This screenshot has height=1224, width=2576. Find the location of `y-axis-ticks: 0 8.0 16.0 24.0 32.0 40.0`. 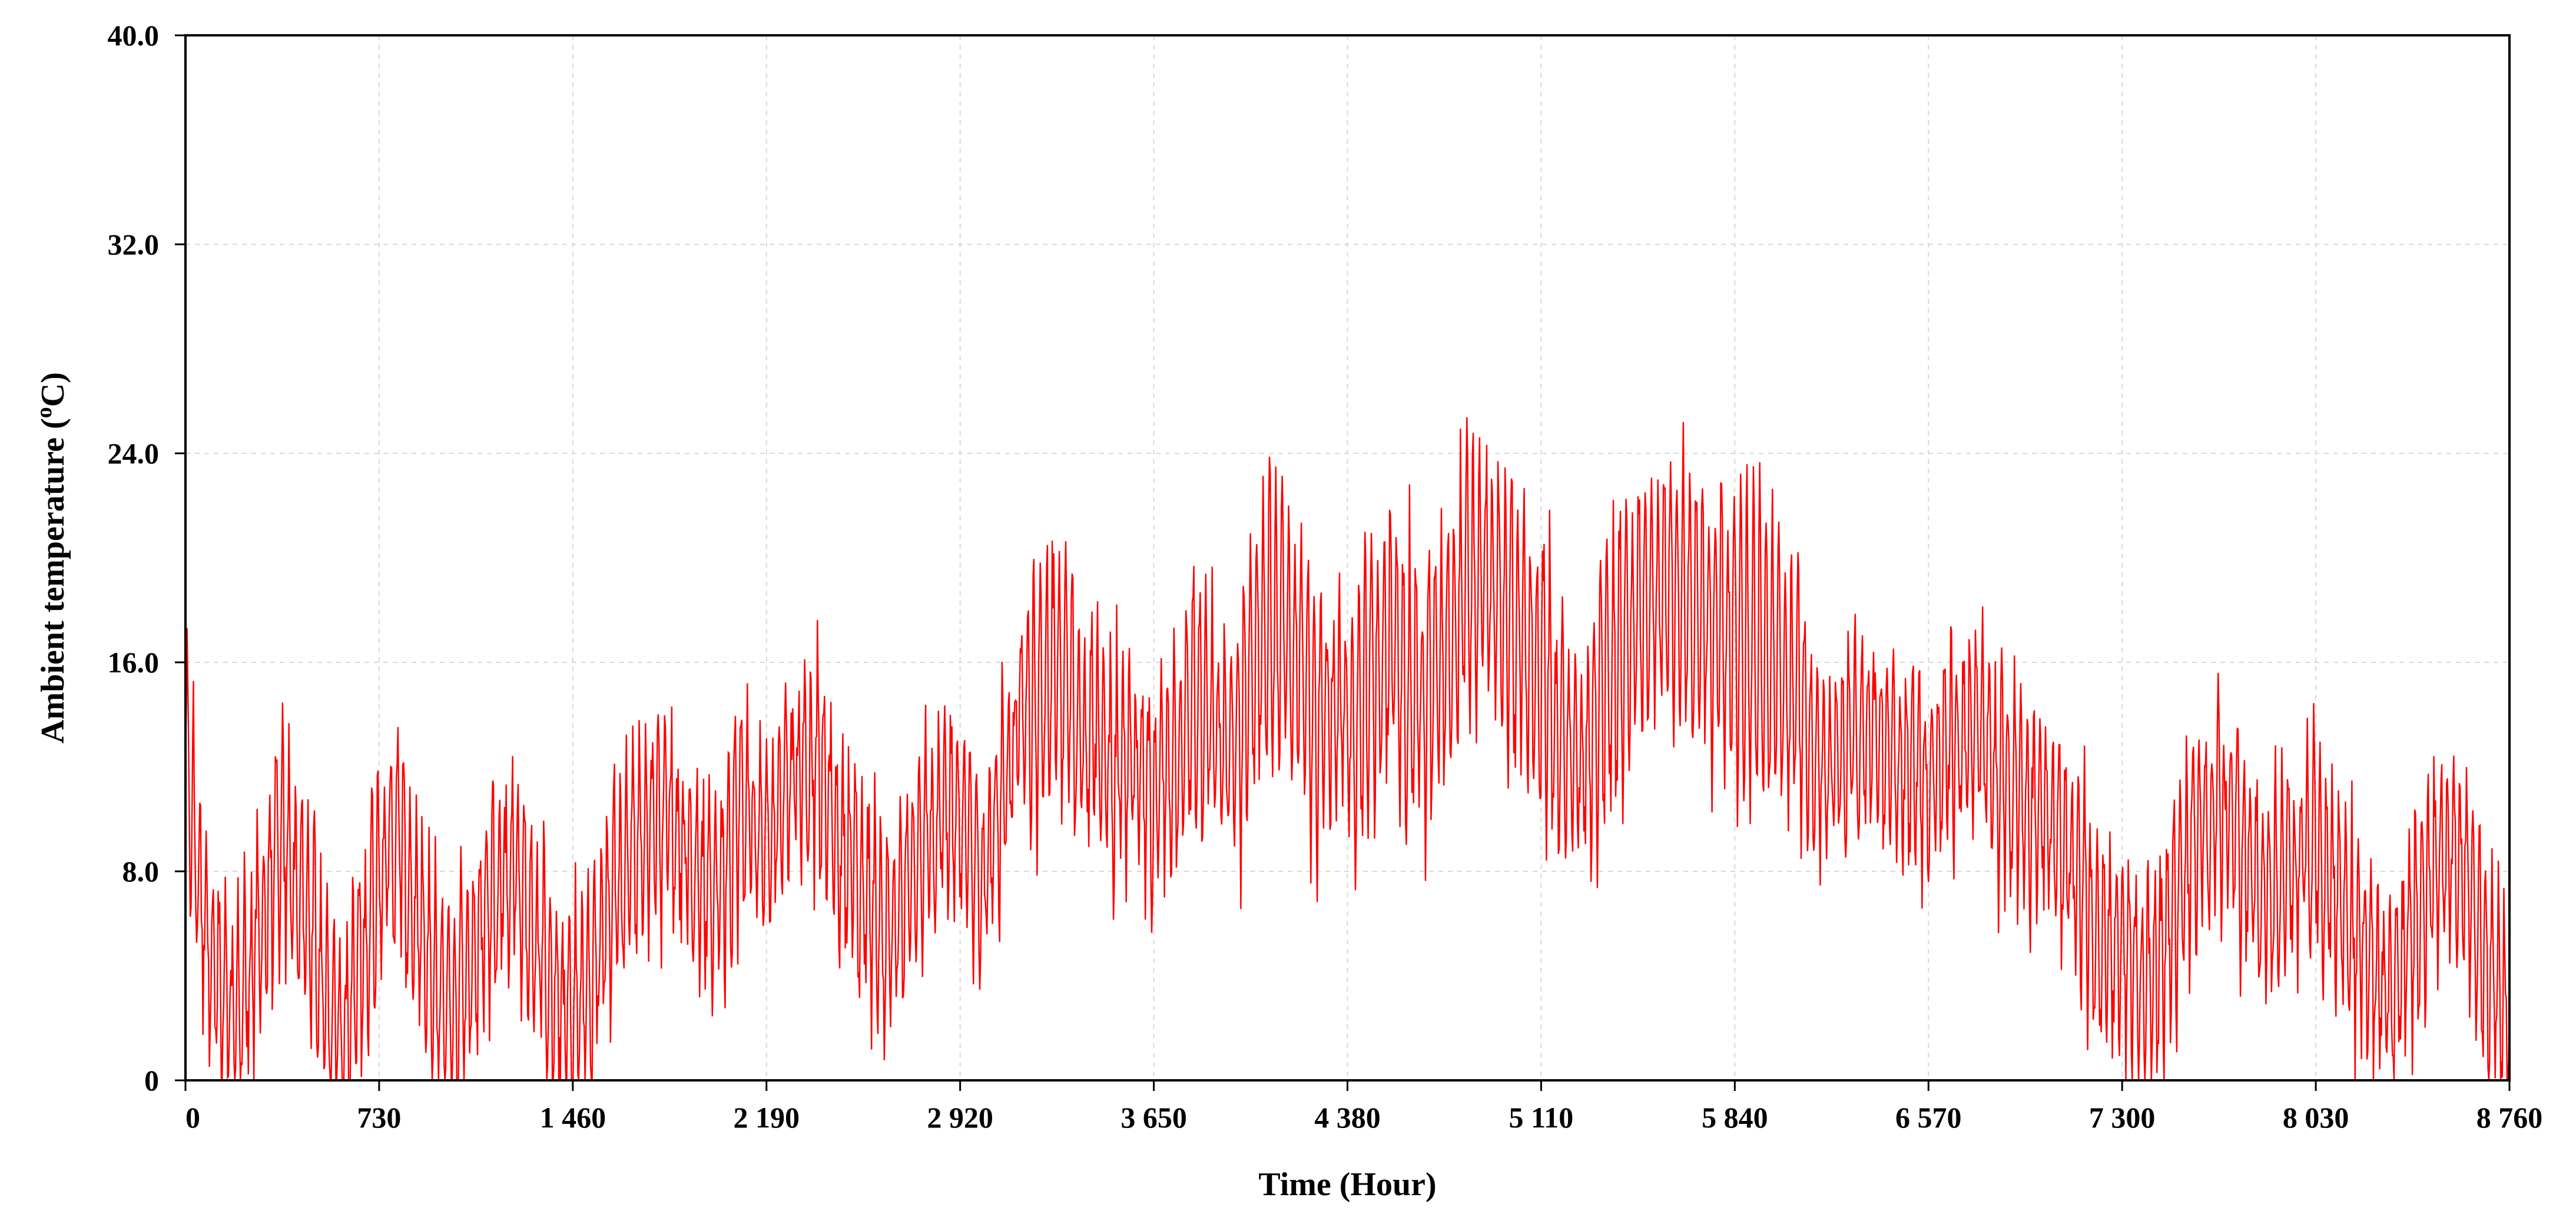

y-axis-ticks: 0 8.0 16.0 24.0 32.0 40.0 is located at coordinates (146, 558).